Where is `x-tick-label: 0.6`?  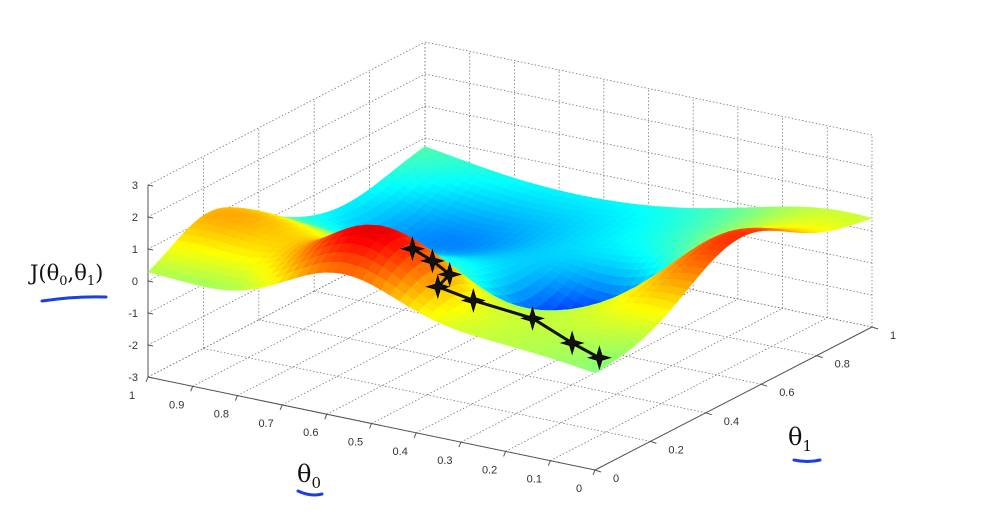
x-tick-label: 0.6 is located at coordinates (310, 433).